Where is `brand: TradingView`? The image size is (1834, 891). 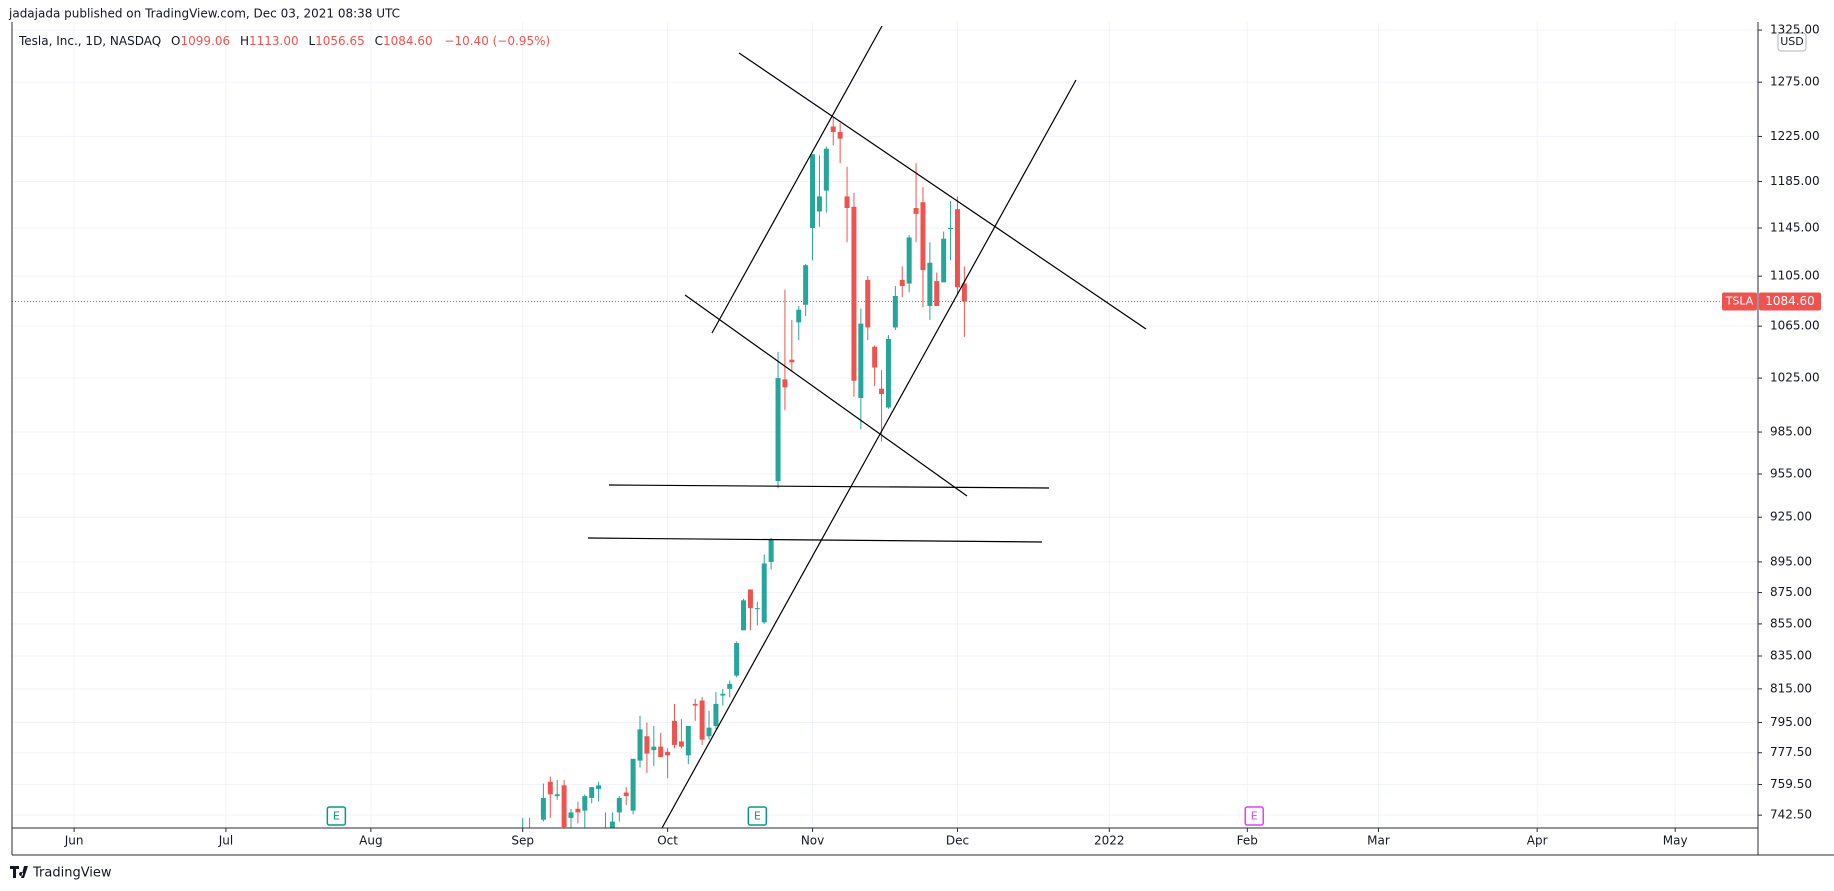
brand: TradingView is located at coordinates (72, 873).